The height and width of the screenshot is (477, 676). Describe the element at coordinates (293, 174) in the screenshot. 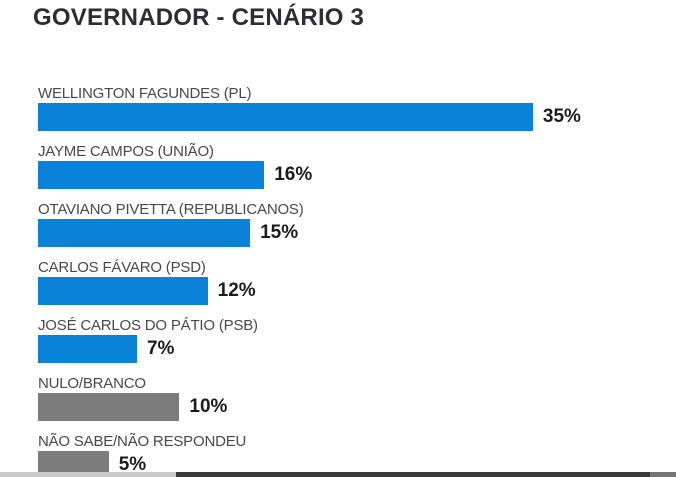

I see `bar-value-label: 16%` at that location.